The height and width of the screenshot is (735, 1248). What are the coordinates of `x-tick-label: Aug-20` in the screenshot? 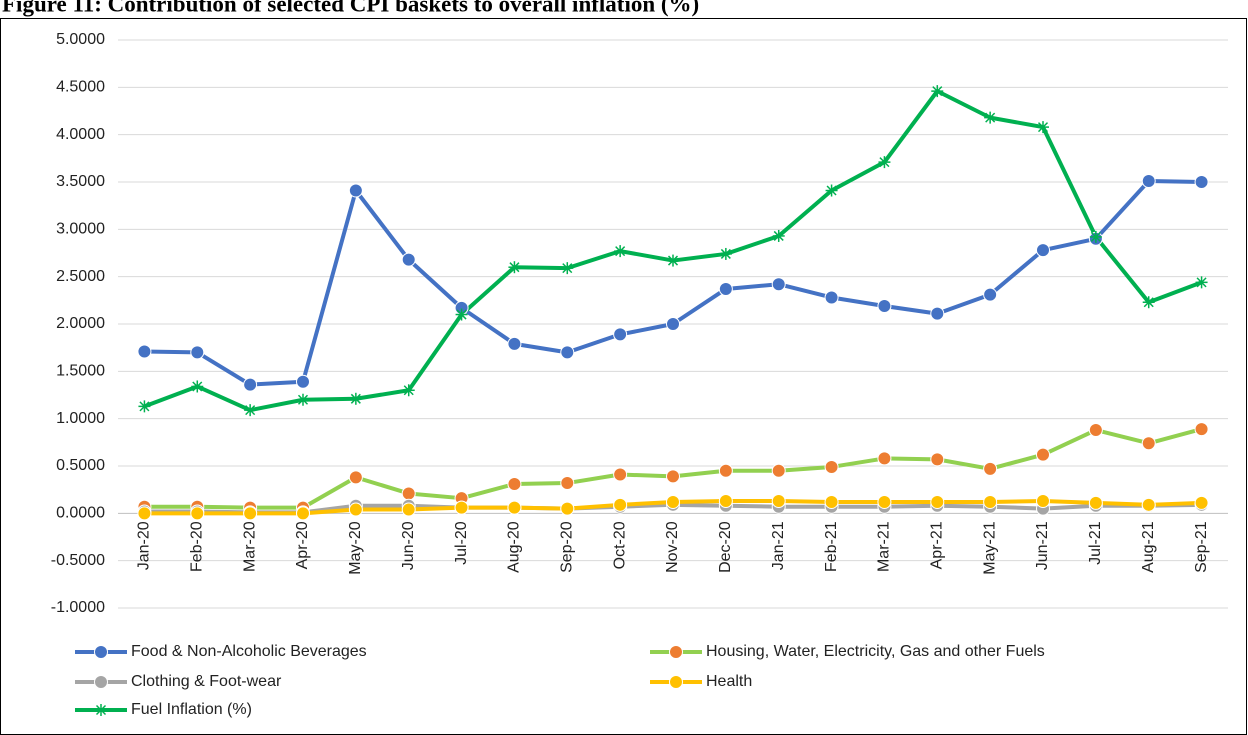 It's located at (514, 547).